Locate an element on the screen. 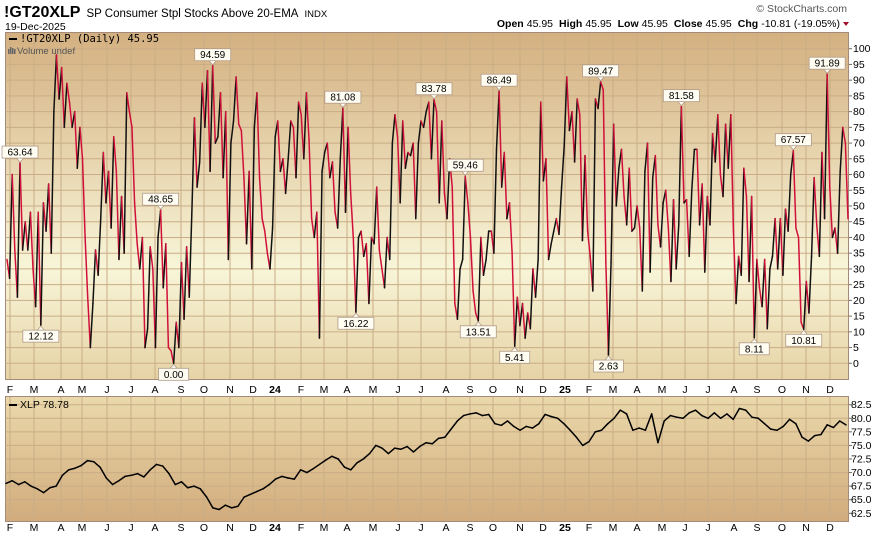 Image resolution: width=878 pixels, height=542 pixels. data-label-text: 2.63 is located at coordinates (609, 367).